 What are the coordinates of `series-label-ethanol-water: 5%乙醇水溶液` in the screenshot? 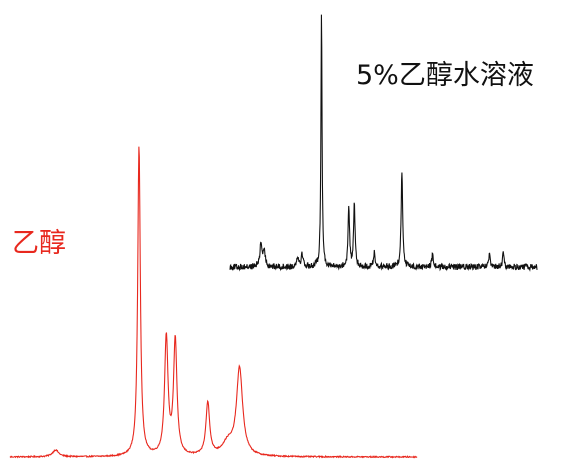 It's located at (445, 75).